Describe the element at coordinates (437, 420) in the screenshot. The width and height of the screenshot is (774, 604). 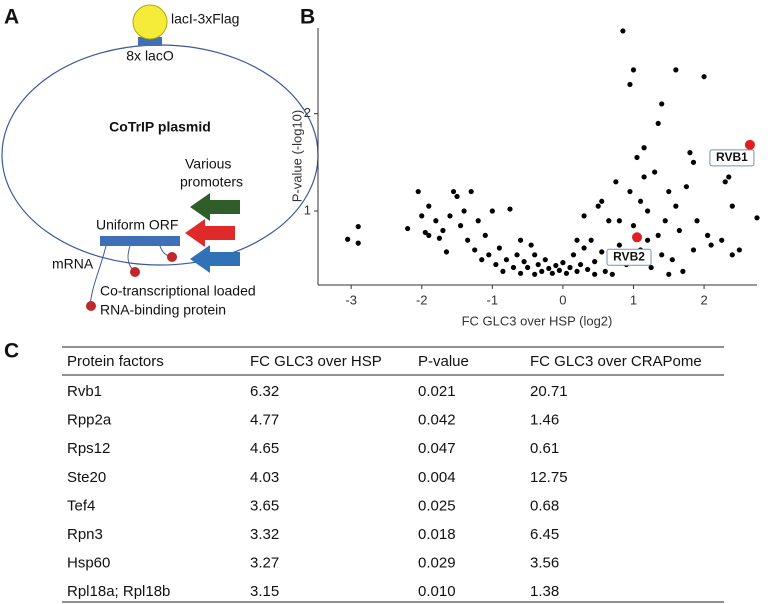
I see `table-cell: 0.042` at that location.